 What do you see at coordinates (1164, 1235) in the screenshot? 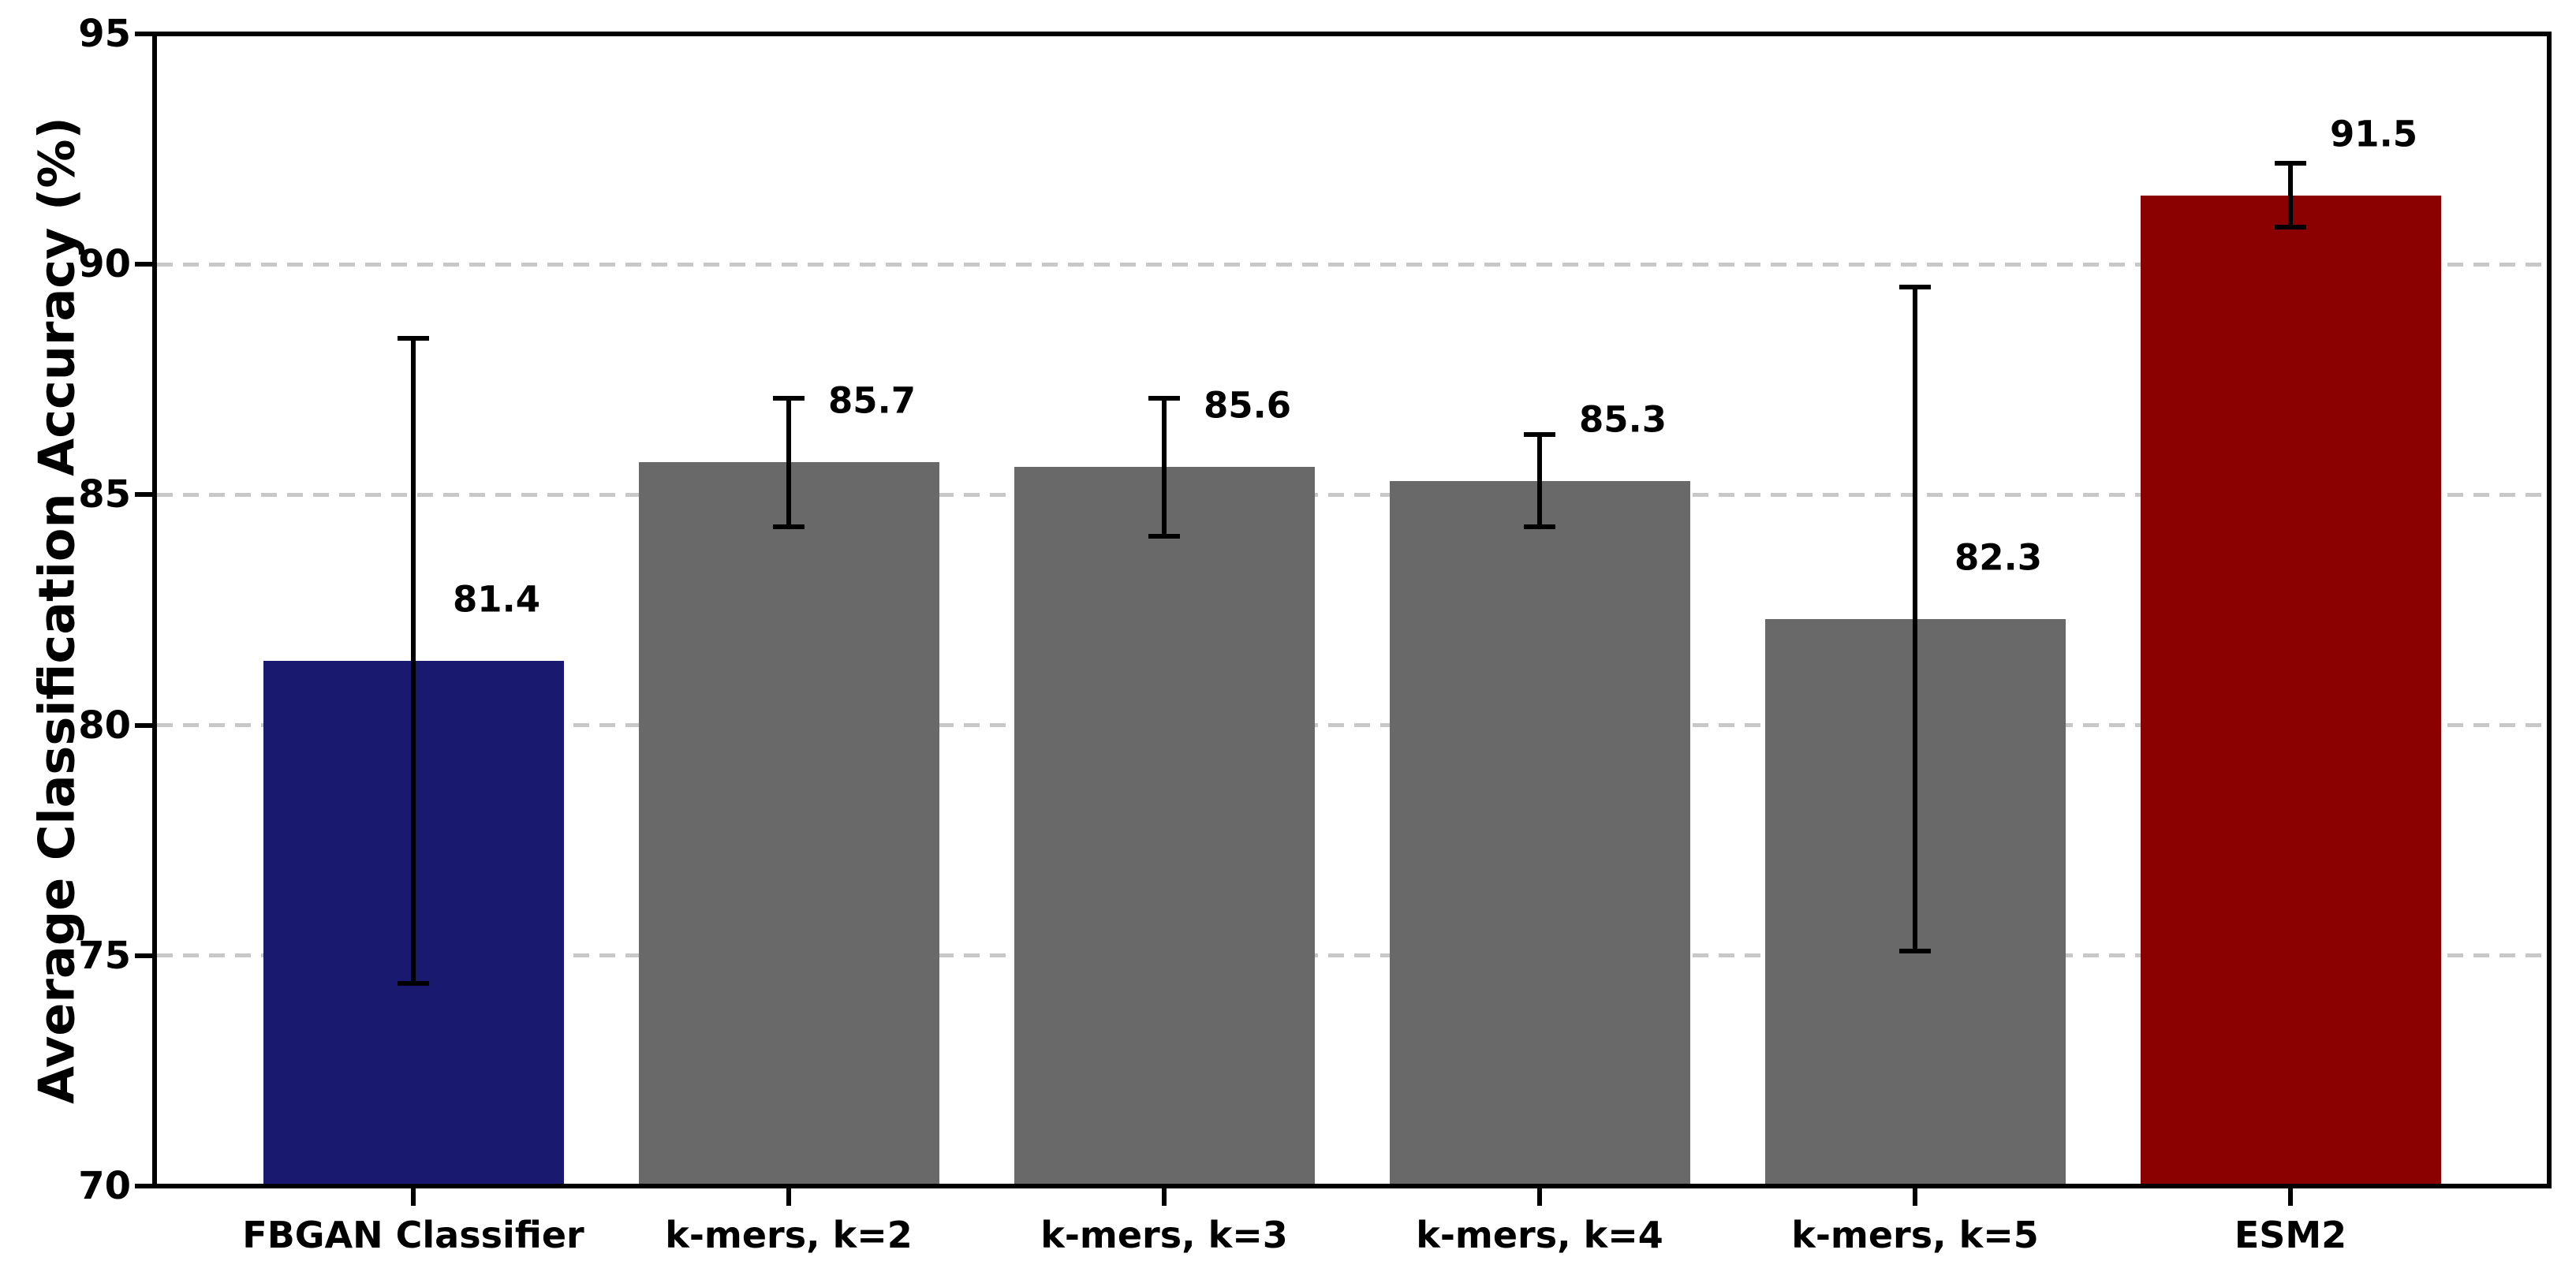
I see `x-tick-label: k-mers, k=3` at bounding box center [1164, 1235].